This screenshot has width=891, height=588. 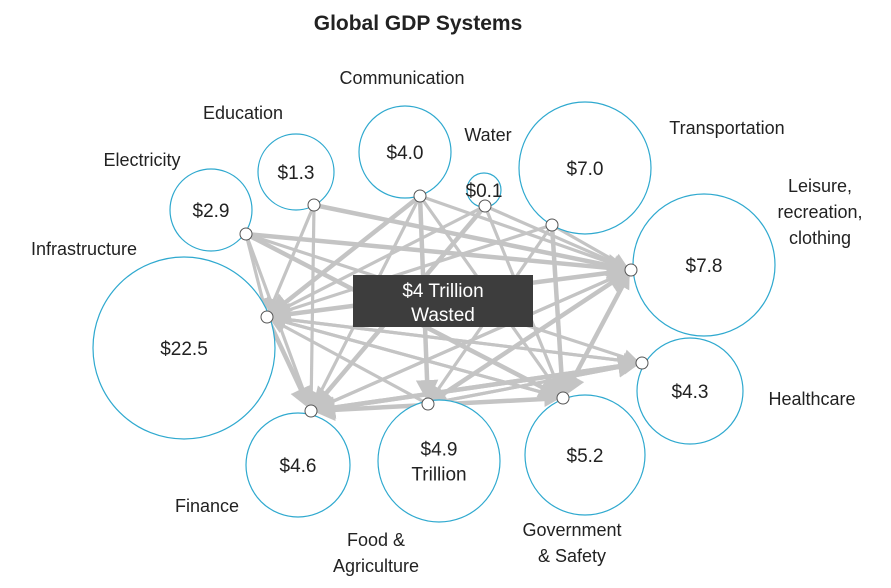 What do you see at coordinates (349, 362) in the screenshot?
I see `flow-arrow-food-to-infrastructure` at bounding box center [349, 362].